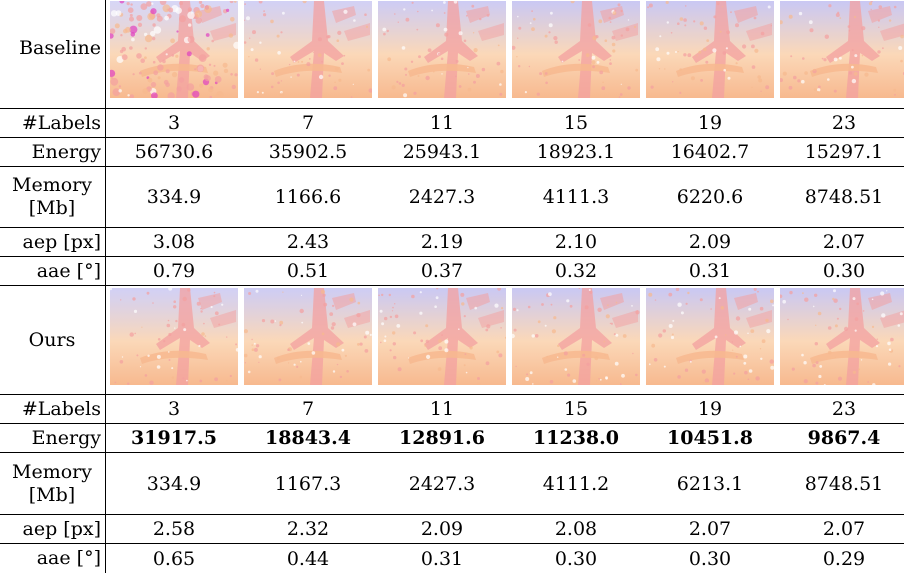 Image resolution: width=904 pixels, height=573 pixels. What do you see at coordinates (710, 242) in the screenshot?
I see `baseline-aep-cell: 2.09` at bounding box center [710, 242].